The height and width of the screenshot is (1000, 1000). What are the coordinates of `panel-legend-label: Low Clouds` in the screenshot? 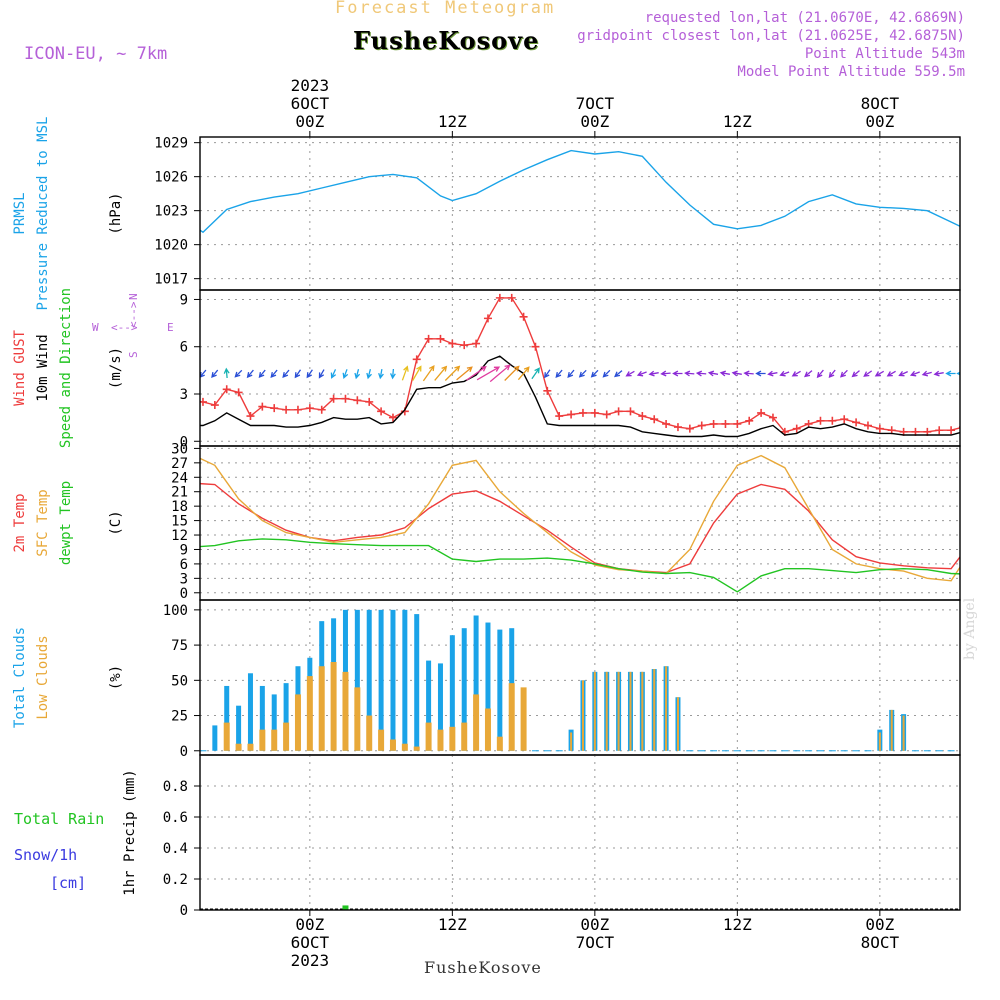 It's located at (43, 677).